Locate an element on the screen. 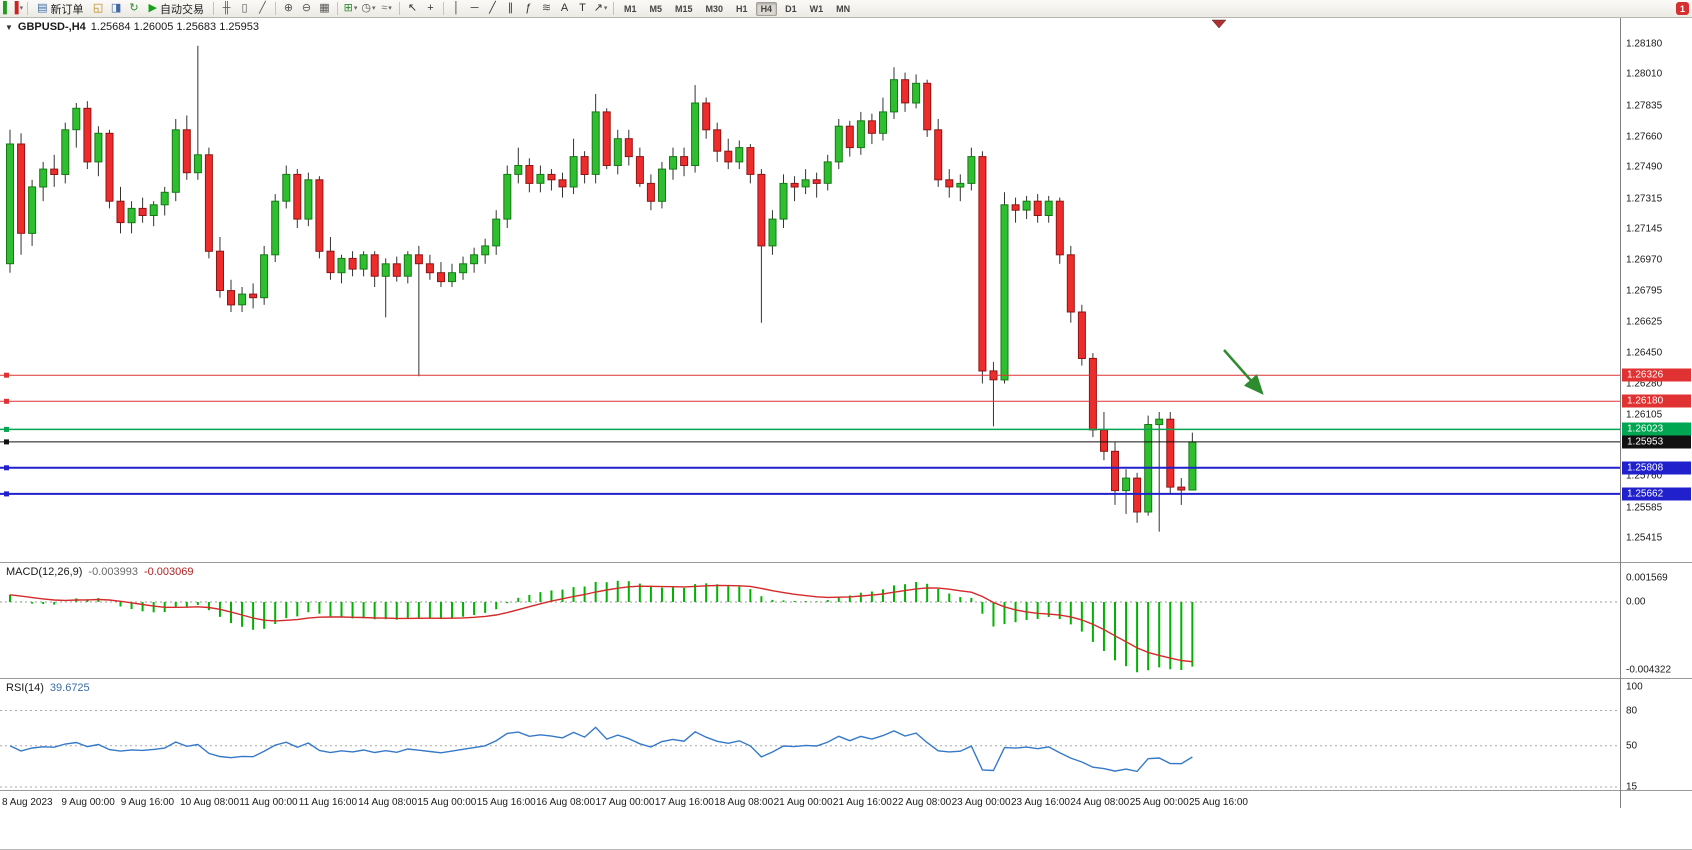 The height and width of the screenshot is (850, 1692). chart-symbol-icon-2: ▐ is located at coordinates (14, 8).